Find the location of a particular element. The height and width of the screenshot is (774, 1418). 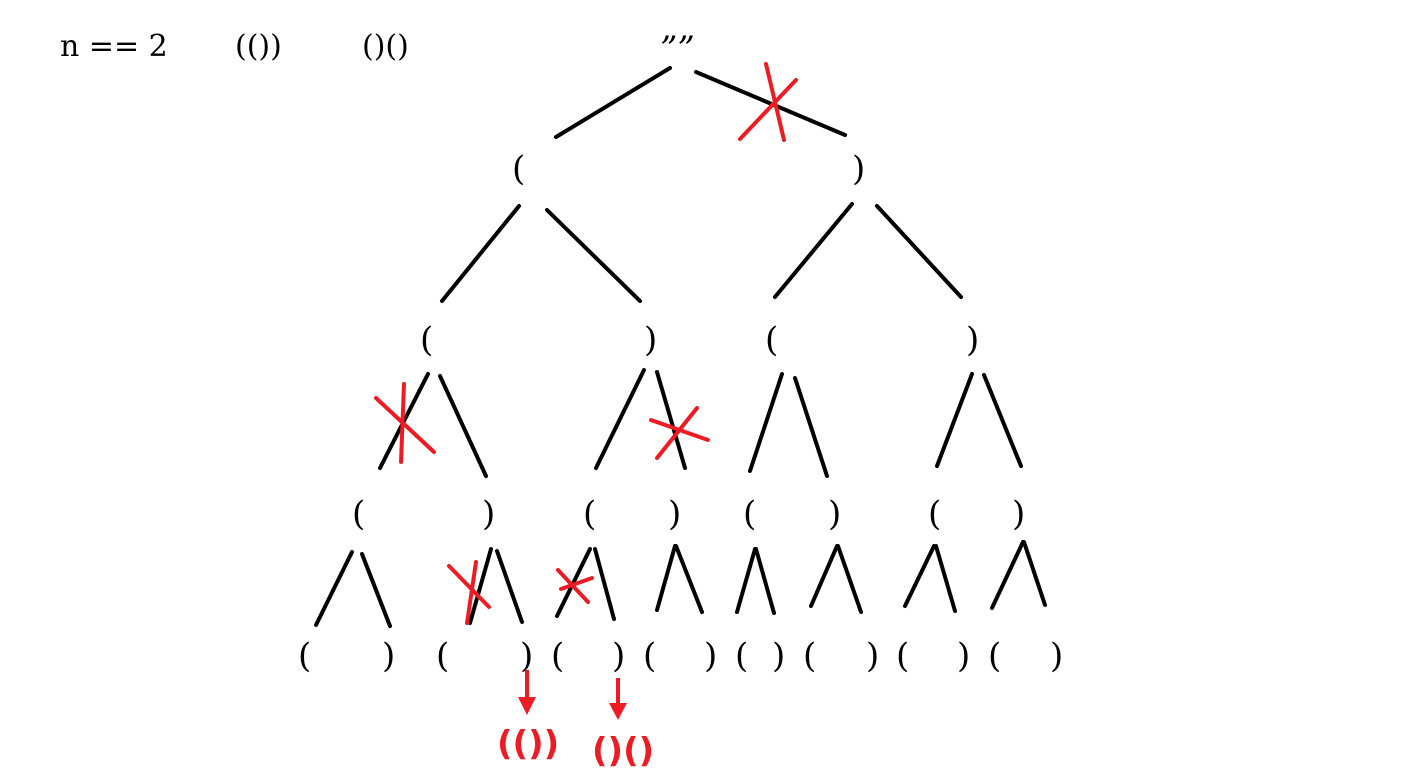

node-l4-15: ) is located at coordinates (1056, 656).